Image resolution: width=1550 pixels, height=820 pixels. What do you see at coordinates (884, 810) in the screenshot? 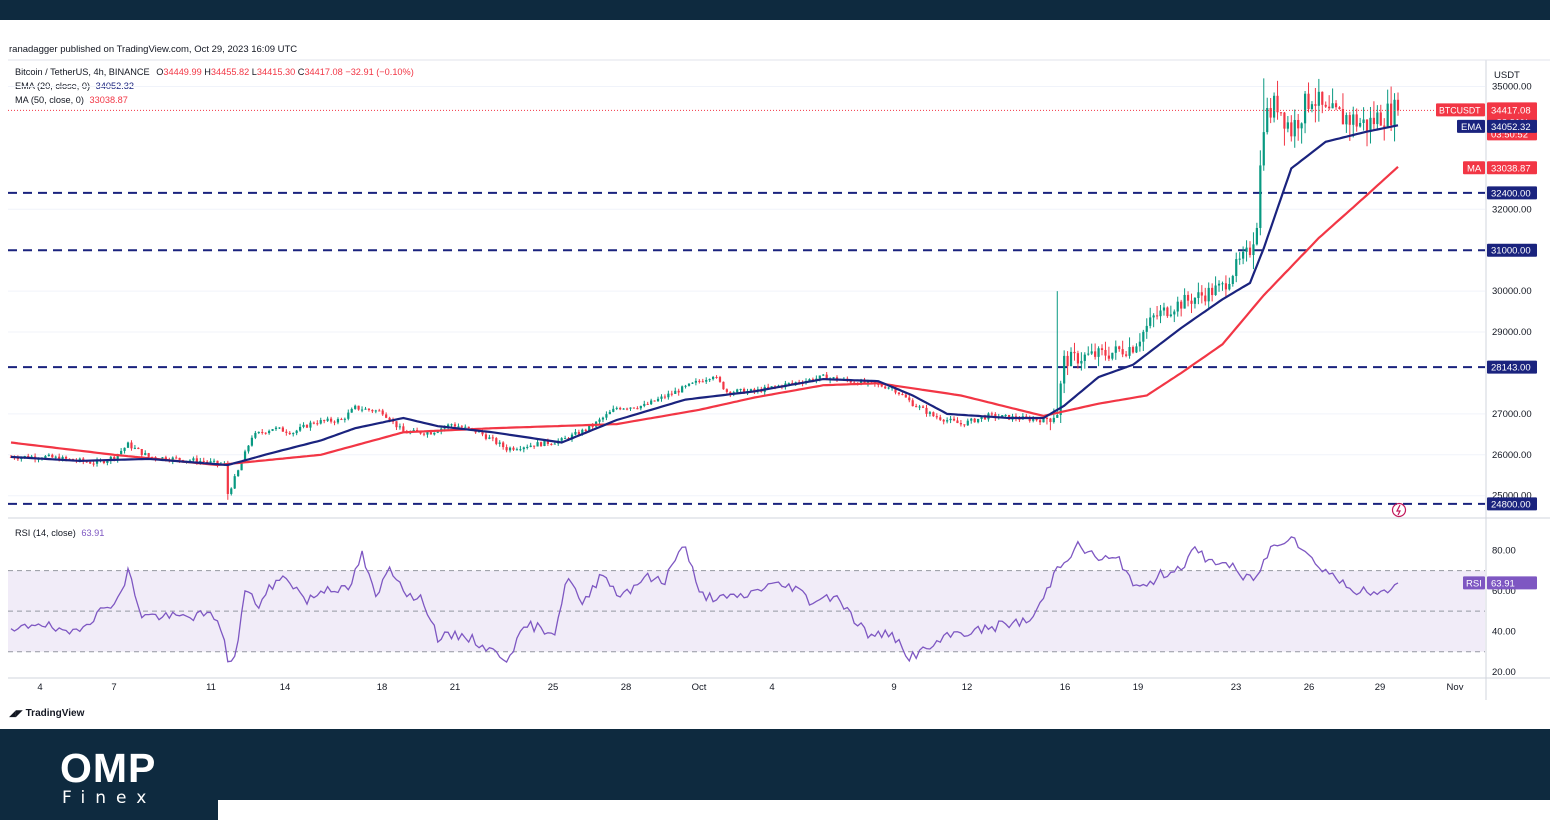
I see `bottom-strip` at bounding box center [884, 810].